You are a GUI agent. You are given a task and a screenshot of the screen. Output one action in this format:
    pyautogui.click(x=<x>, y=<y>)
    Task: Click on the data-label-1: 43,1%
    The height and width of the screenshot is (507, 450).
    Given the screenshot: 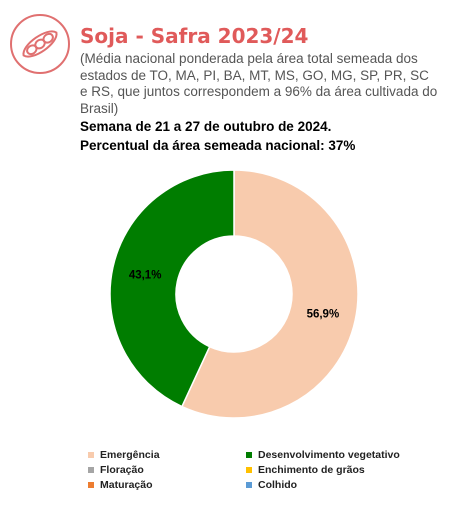 What is the action you would take?
    pyautogui.click(x=145, y=275)
    